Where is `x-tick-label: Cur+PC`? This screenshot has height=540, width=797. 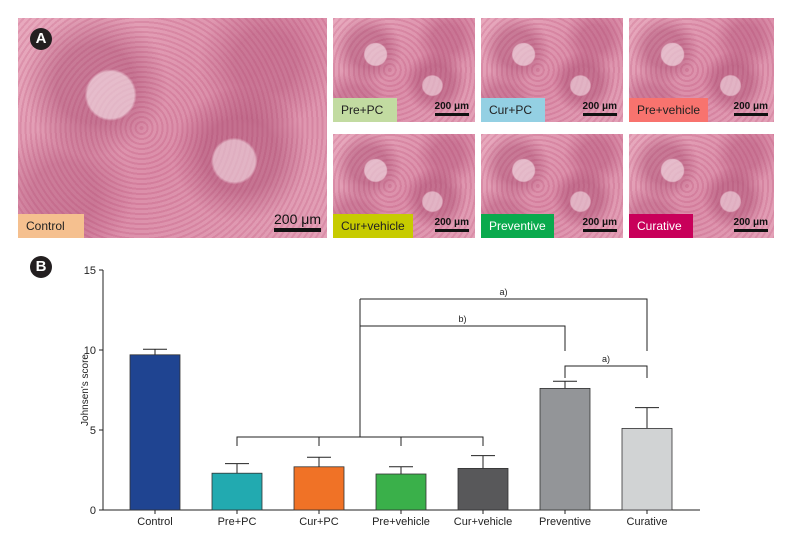
x-tick-label: Cur+PC is located at coordinates (318, 522).